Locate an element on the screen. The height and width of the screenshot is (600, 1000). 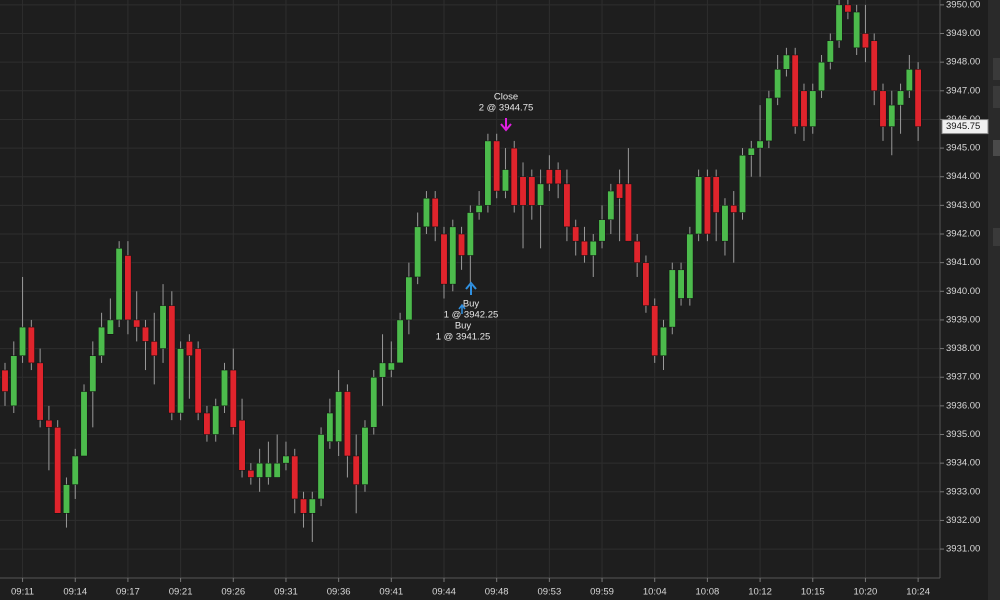
annotation-detail: 1 @ 3942.25 is located at coordinates (471, 315).